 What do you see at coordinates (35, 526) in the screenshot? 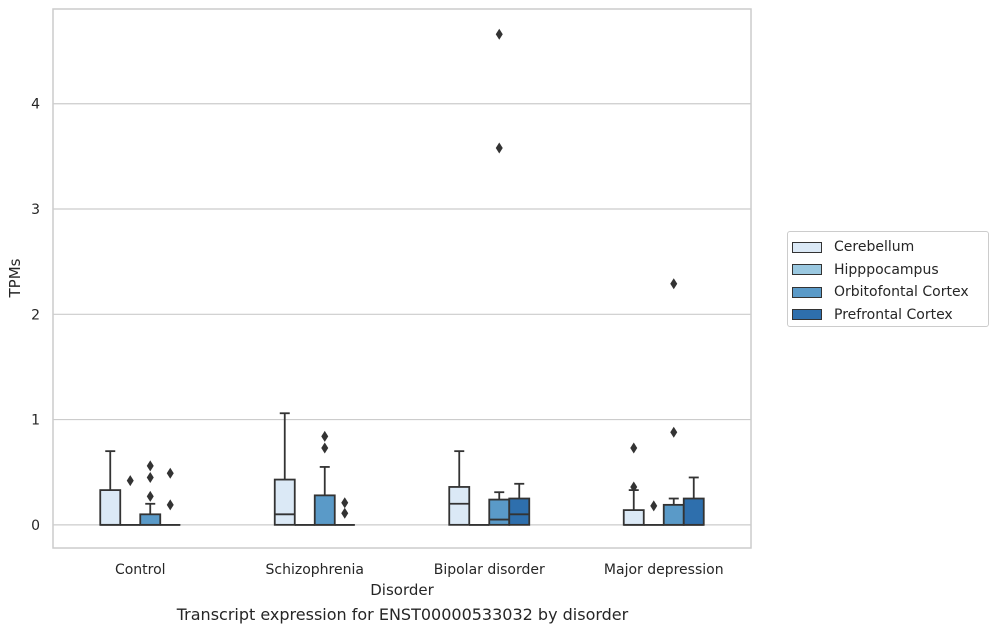
I see `y-tick-label: 0` at bounding box center [35, 526].